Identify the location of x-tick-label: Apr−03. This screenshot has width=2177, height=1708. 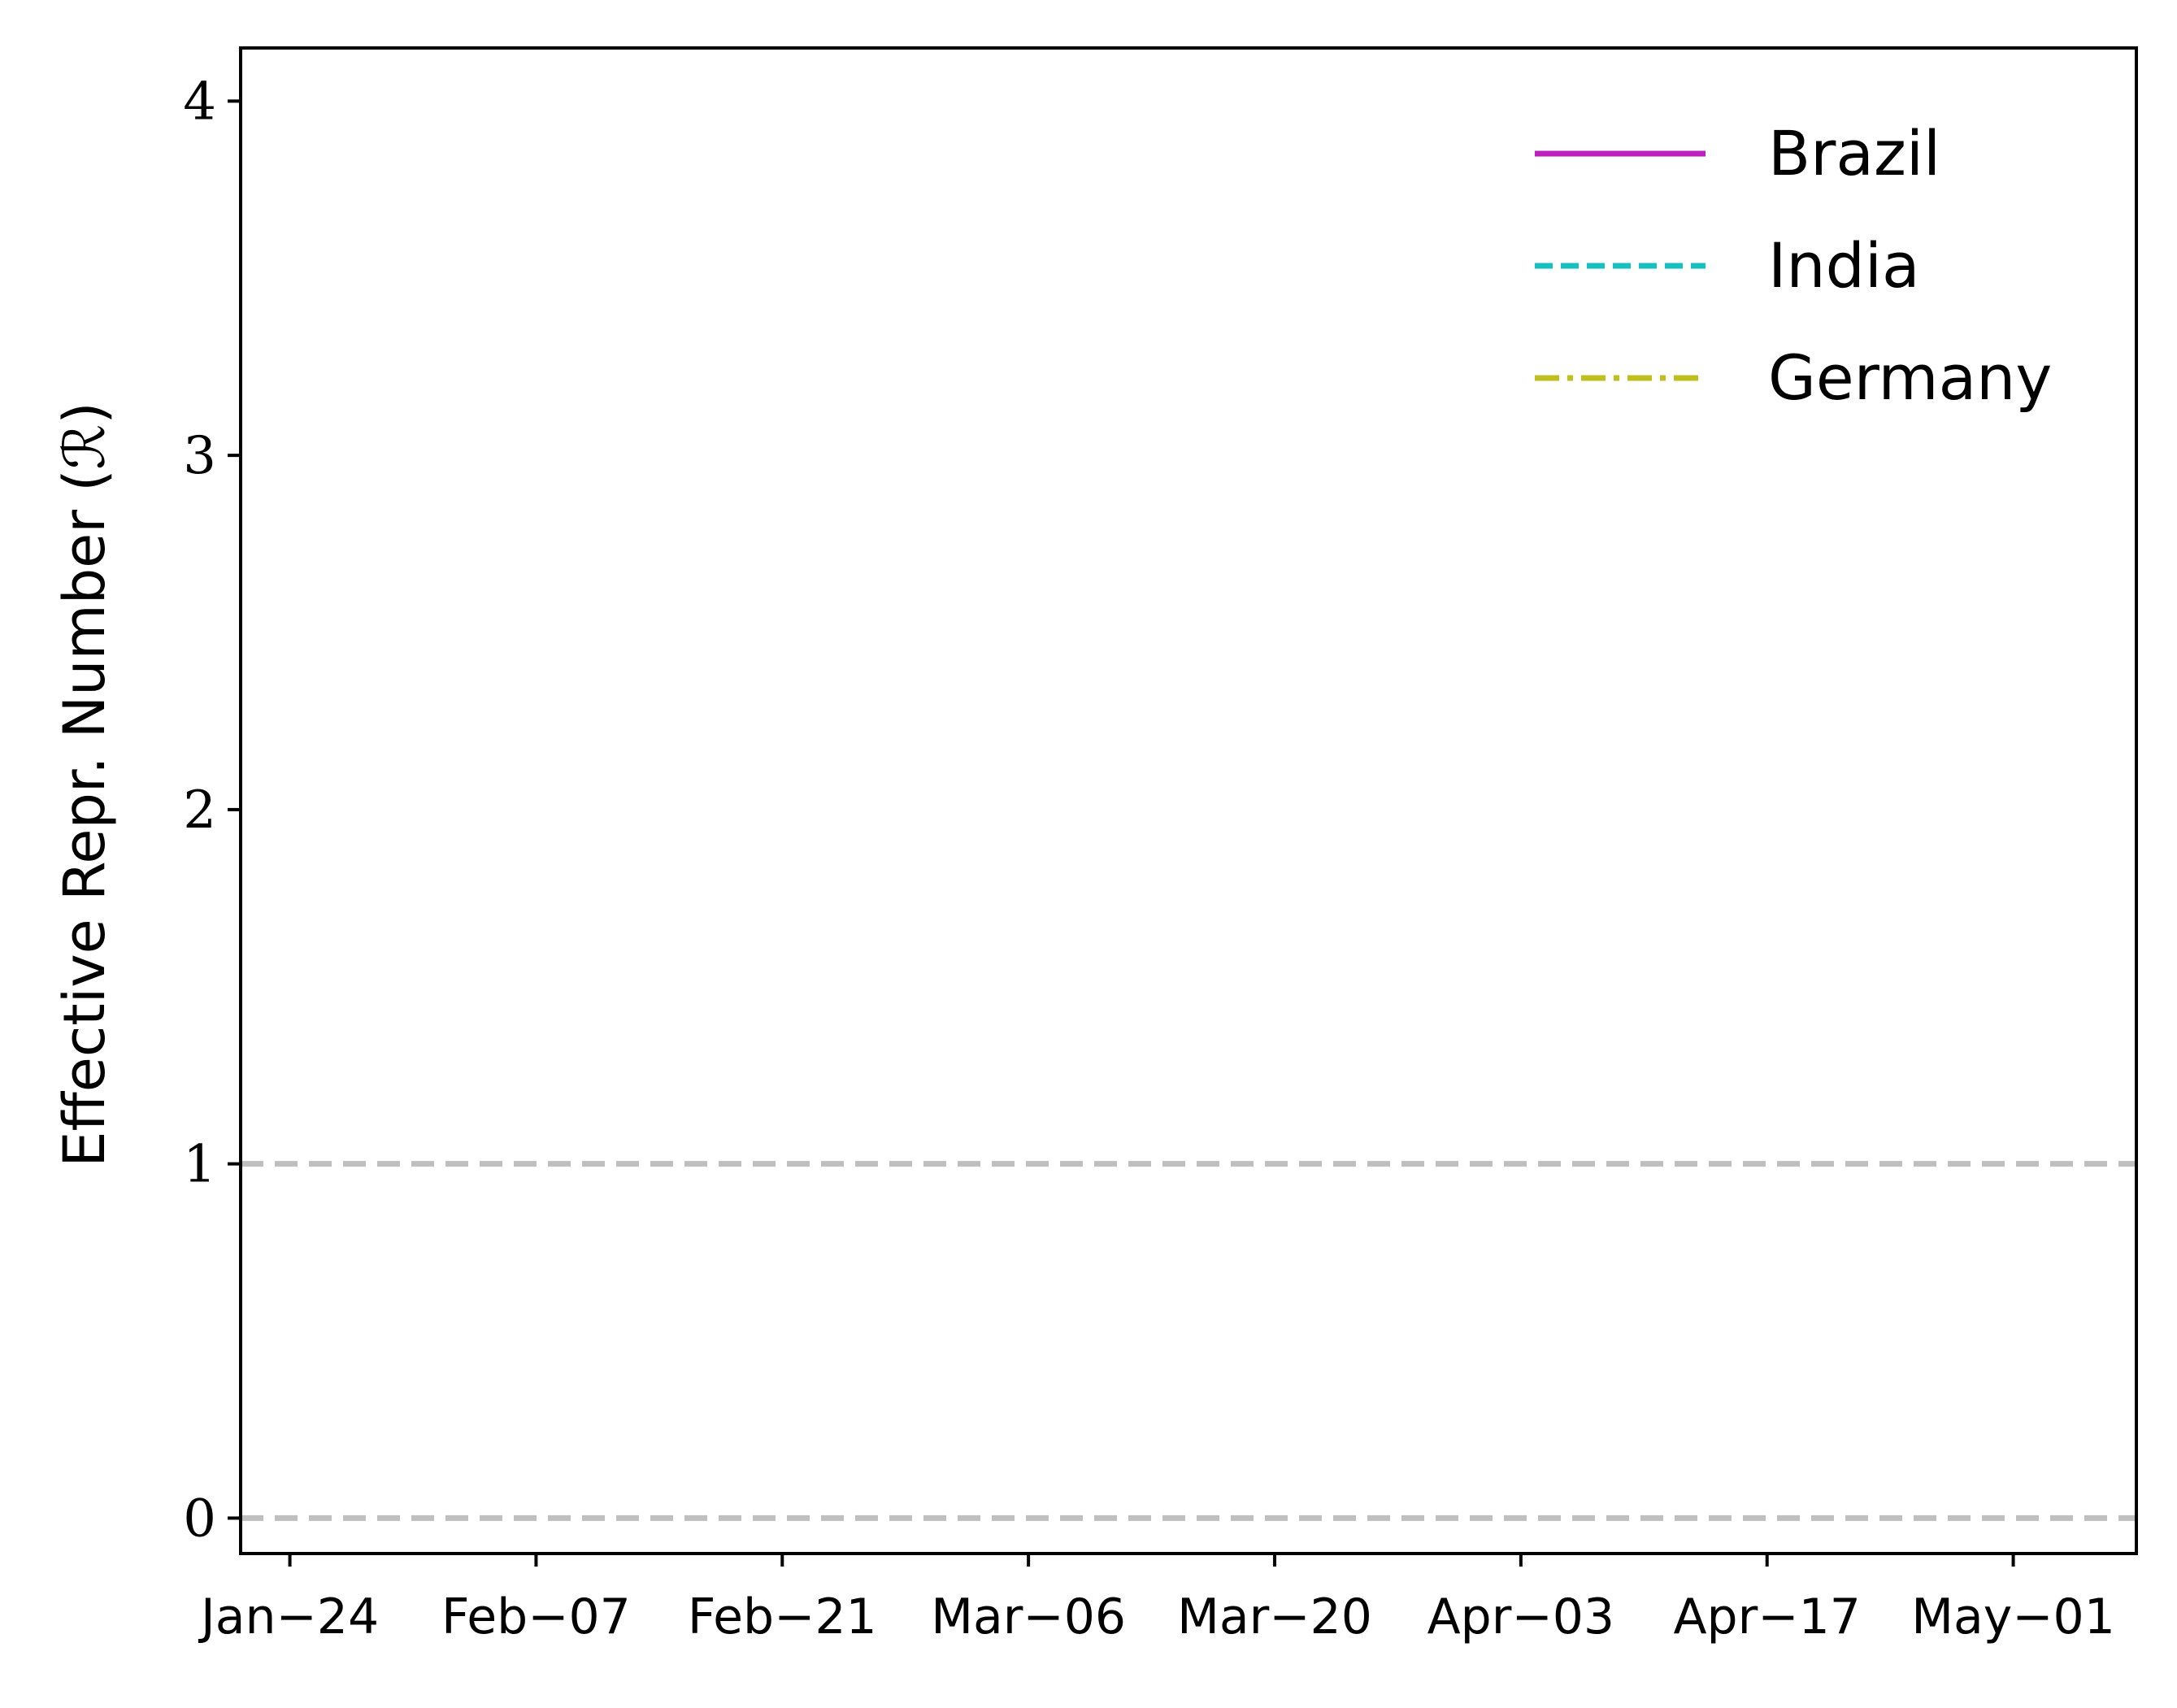
(1520, 1616).